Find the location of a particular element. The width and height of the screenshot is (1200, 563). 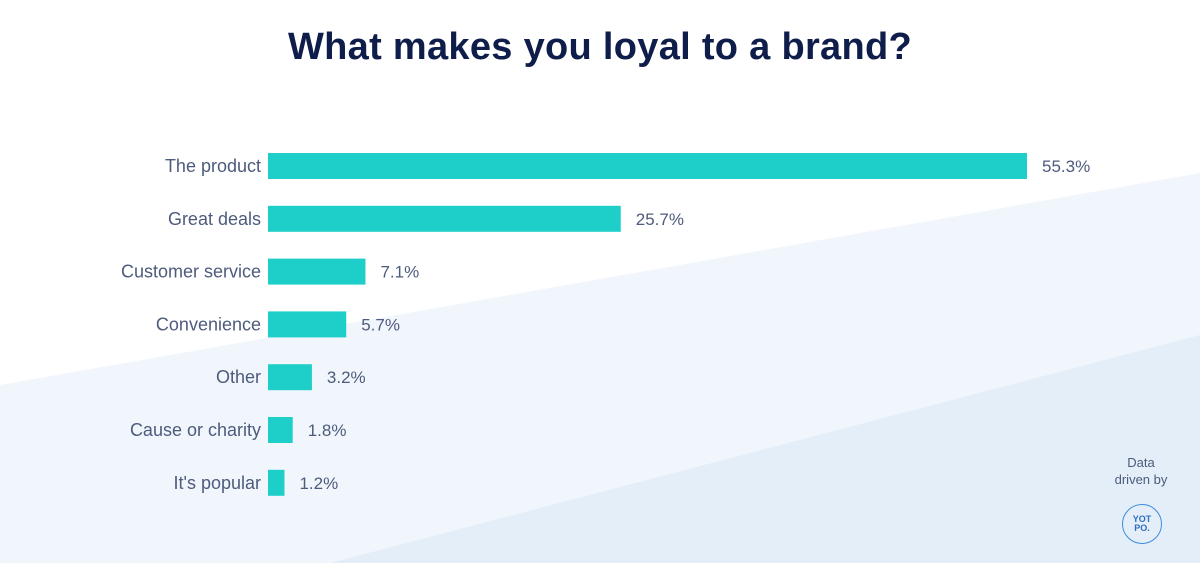

credit-line-2: driven by is located at coordinates (1141, 479).